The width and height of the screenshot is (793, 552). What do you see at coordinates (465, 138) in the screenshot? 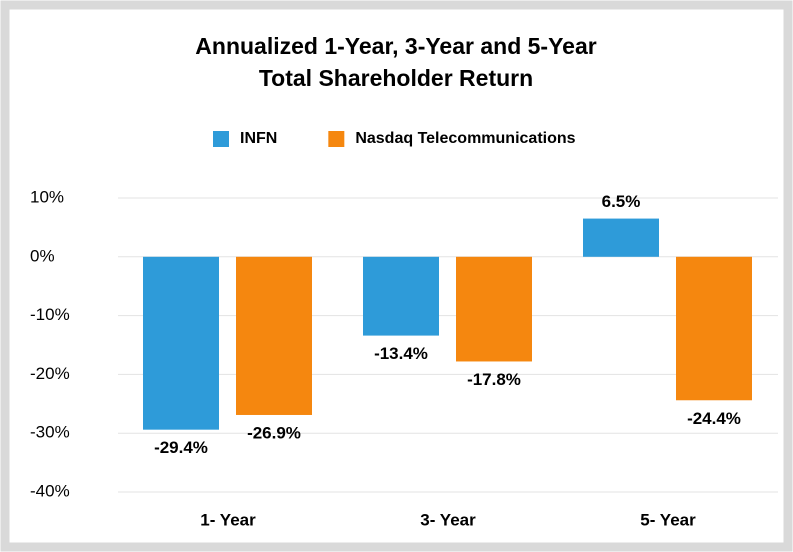
I see `legend-label: Nasdaq Telecommunications` at bounding box center [465, 138].